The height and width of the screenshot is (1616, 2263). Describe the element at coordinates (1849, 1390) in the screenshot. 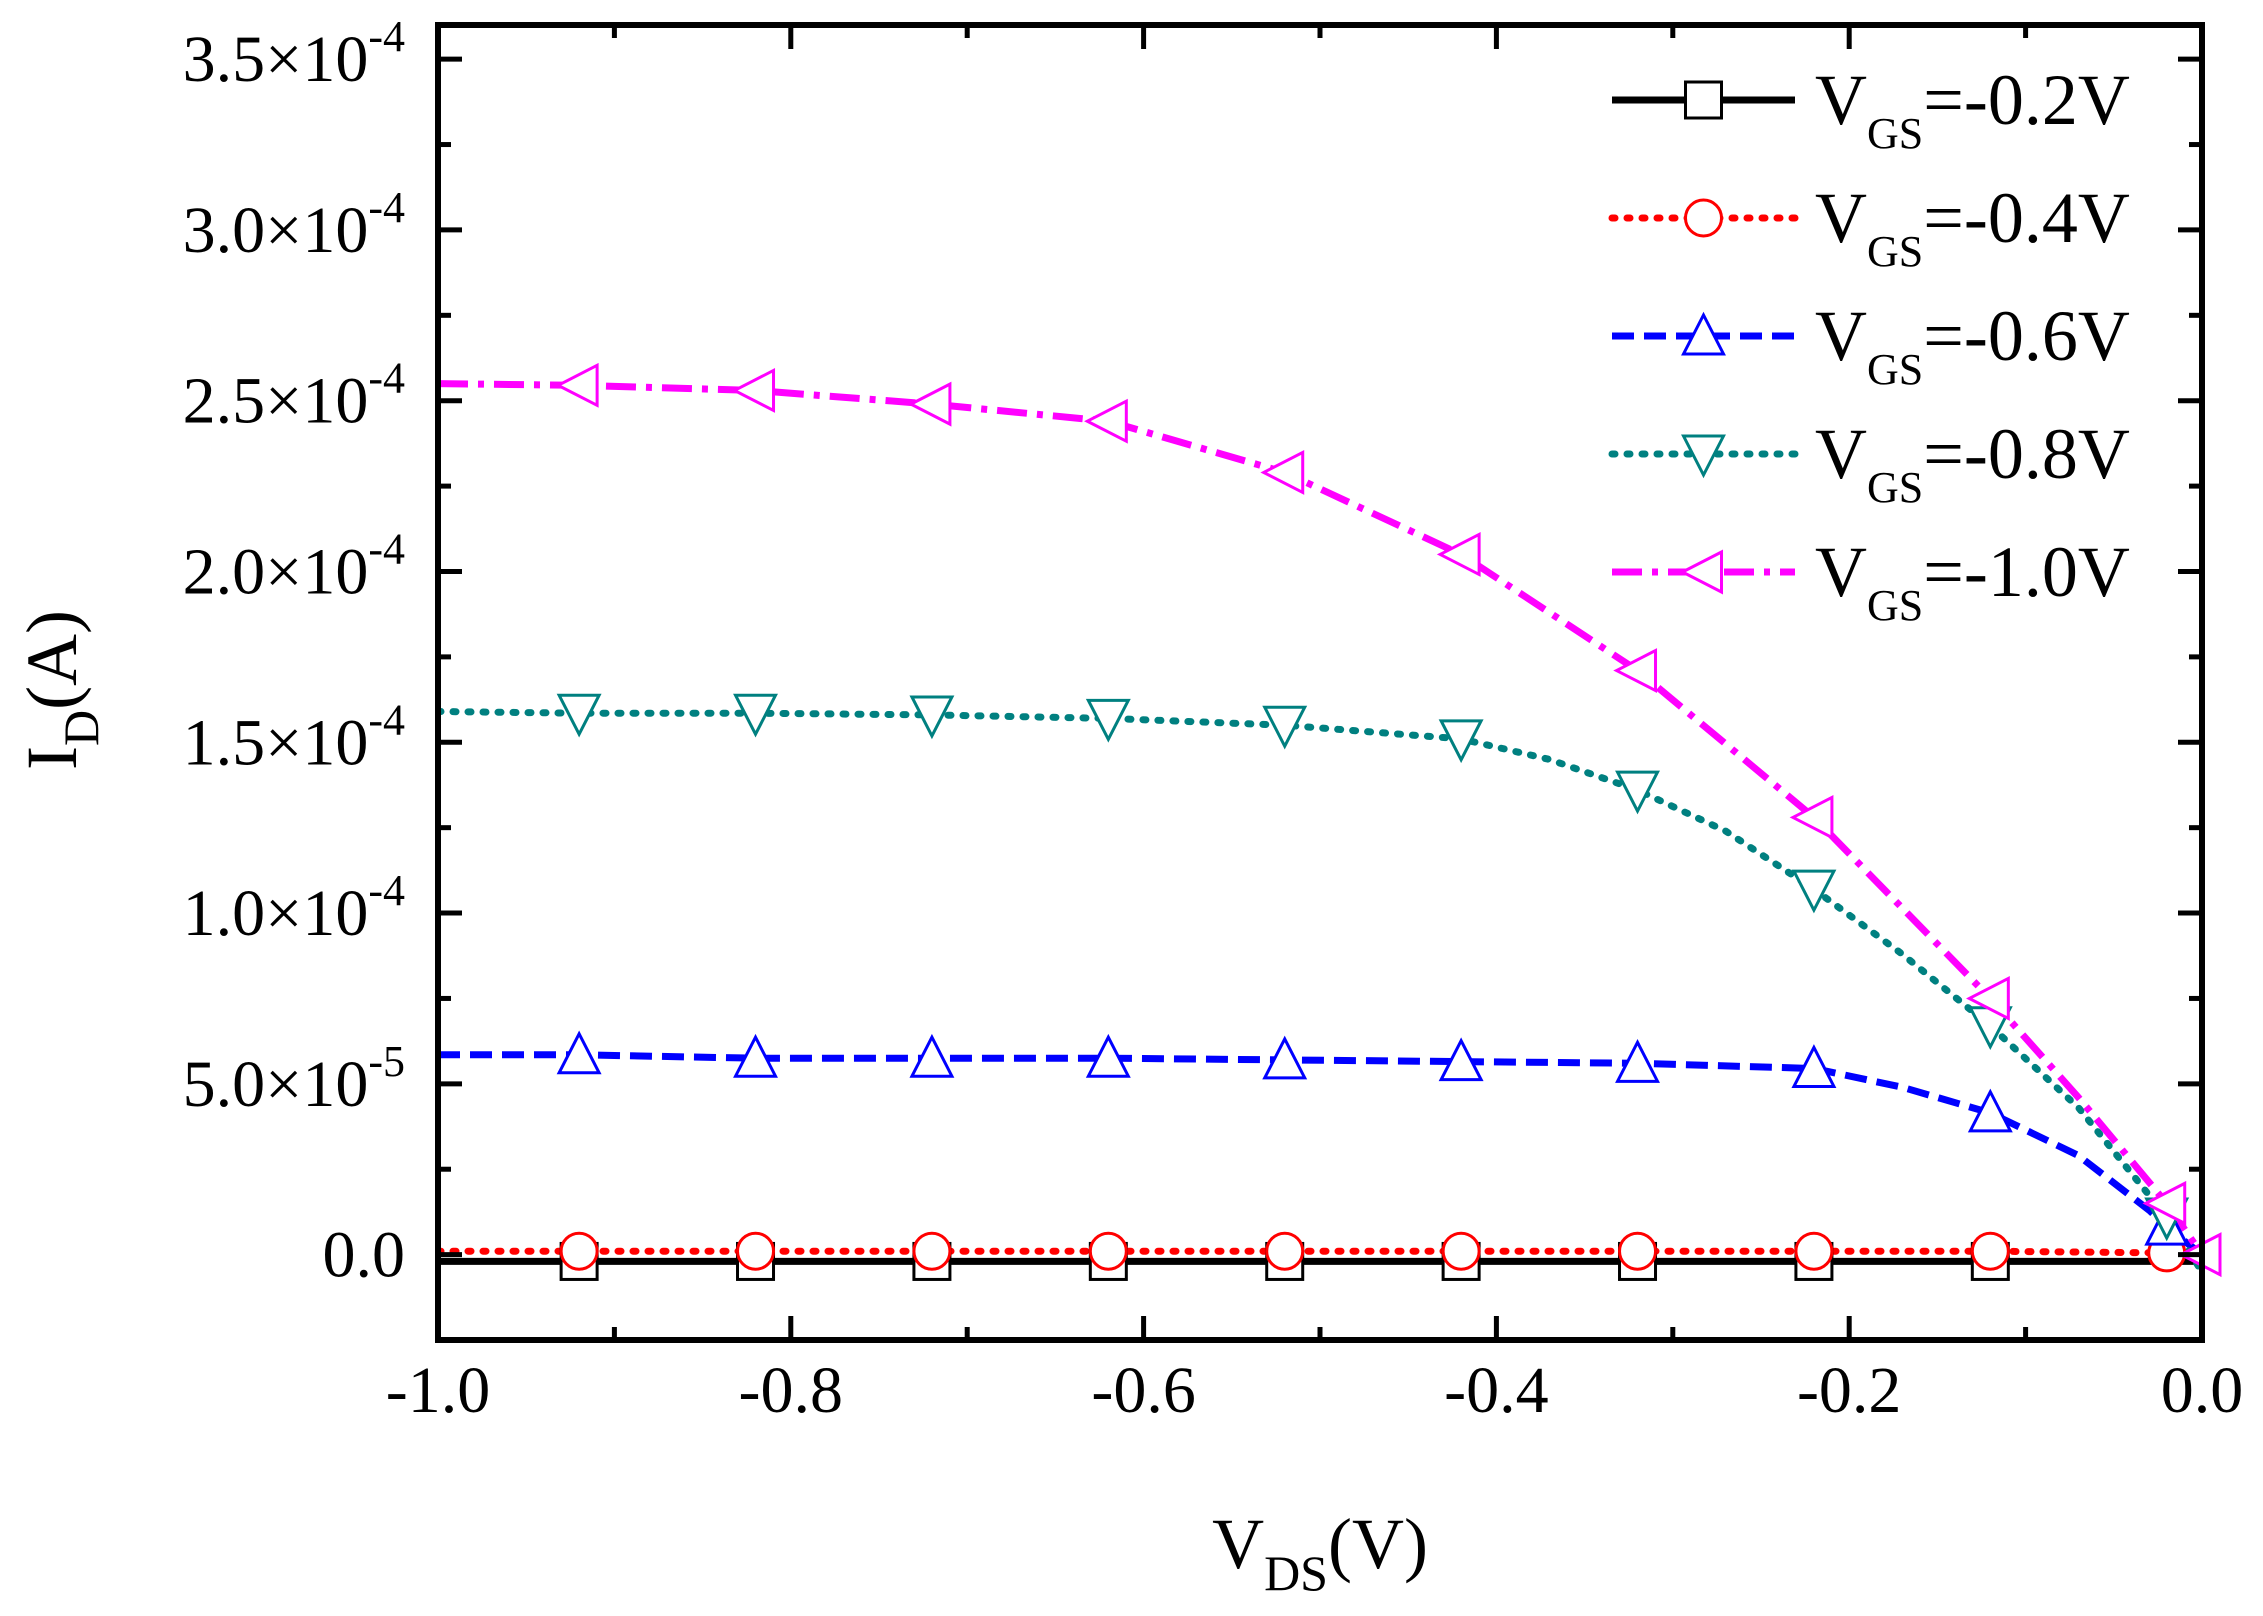

I see `x-tick-label: -0.2` at that location.